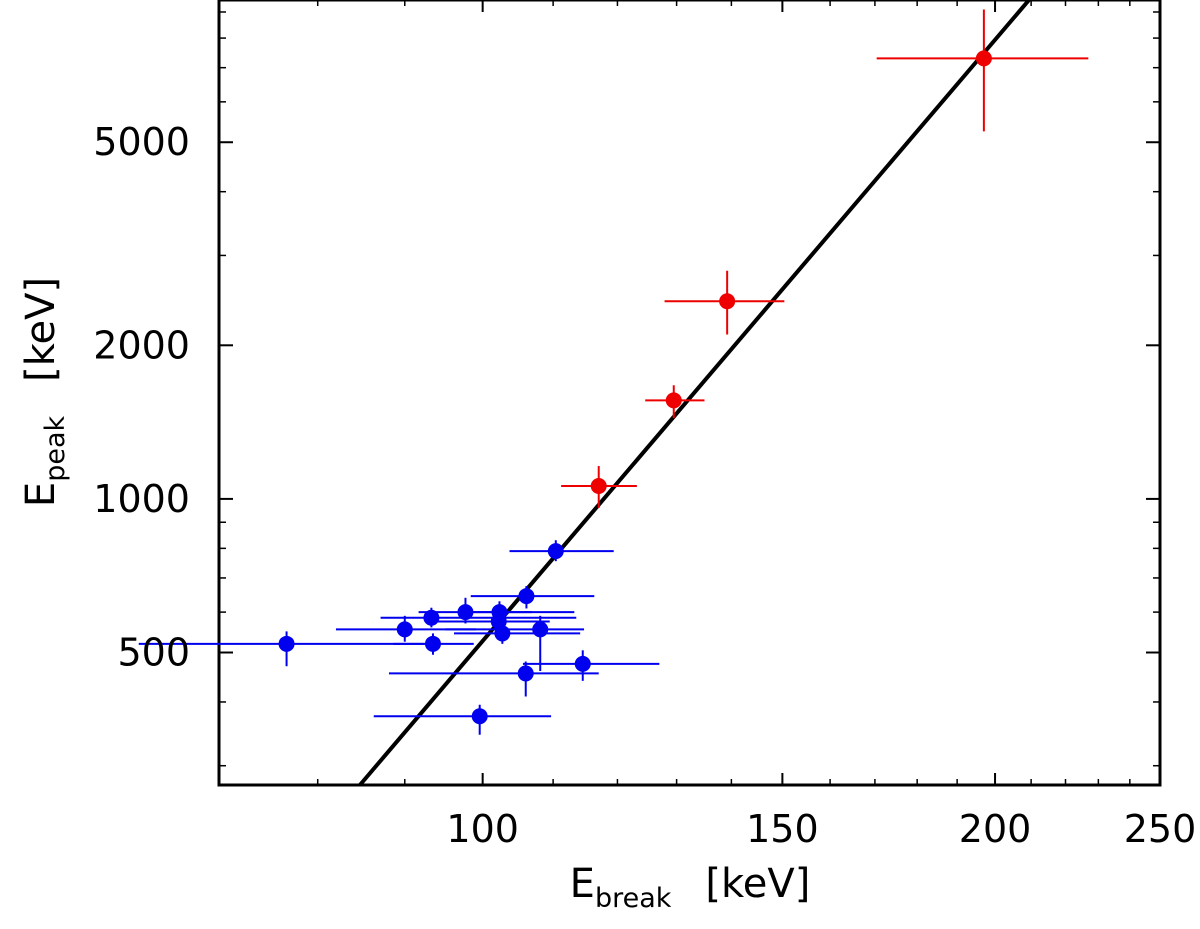 This screenshot has width=1200, height=929. What do you see at coordinates (995, 829) in the screenshot?
I see `x-tick-label: 200` at bounding box center [995, 829].